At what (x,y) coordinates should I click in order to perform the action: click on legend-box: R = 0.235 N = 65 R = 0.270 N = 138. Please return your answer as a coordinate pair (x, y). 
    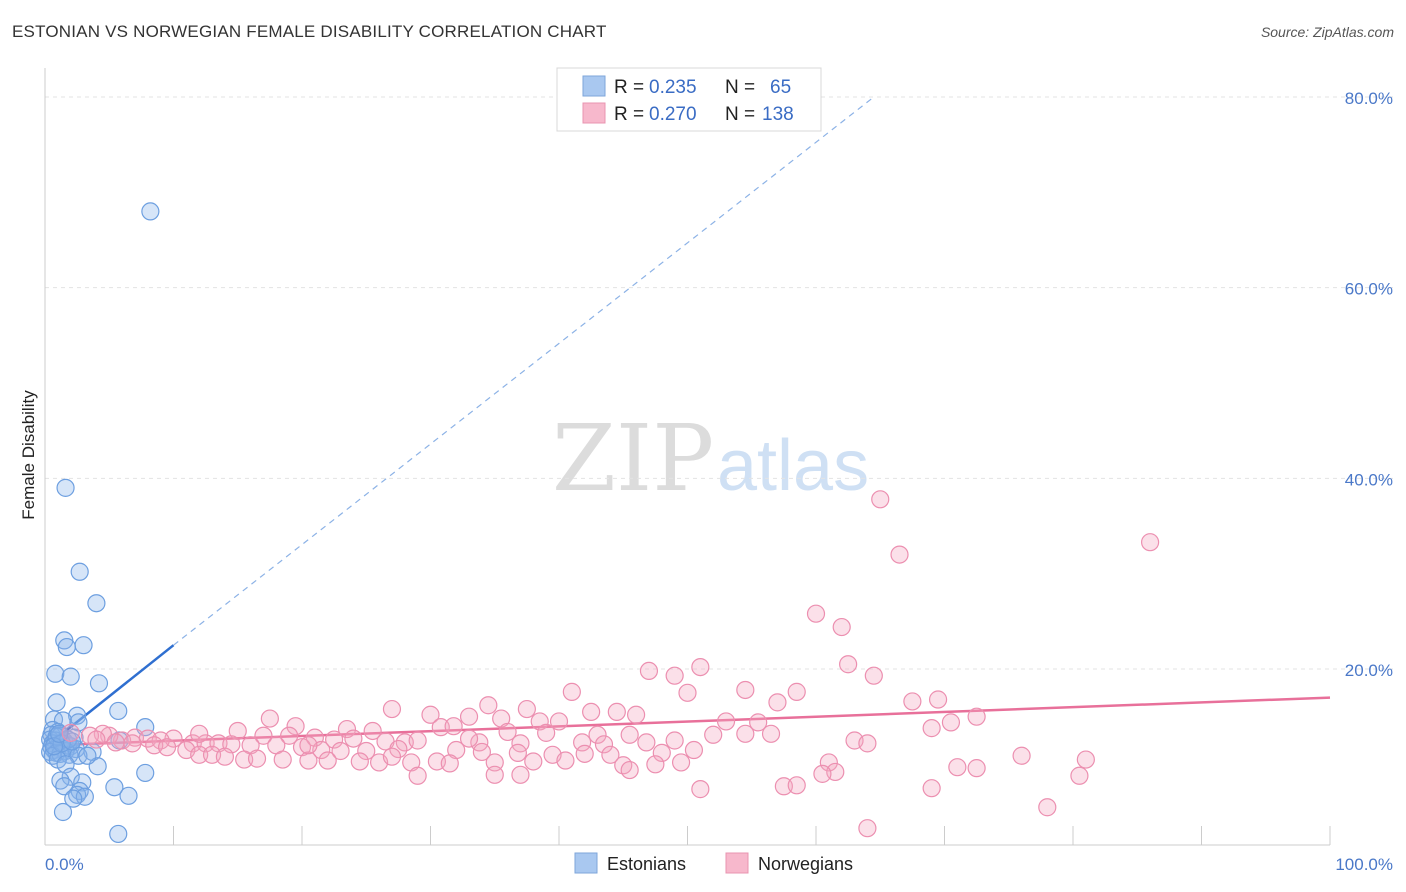
    Looking at the image, I should click on (689, 99).